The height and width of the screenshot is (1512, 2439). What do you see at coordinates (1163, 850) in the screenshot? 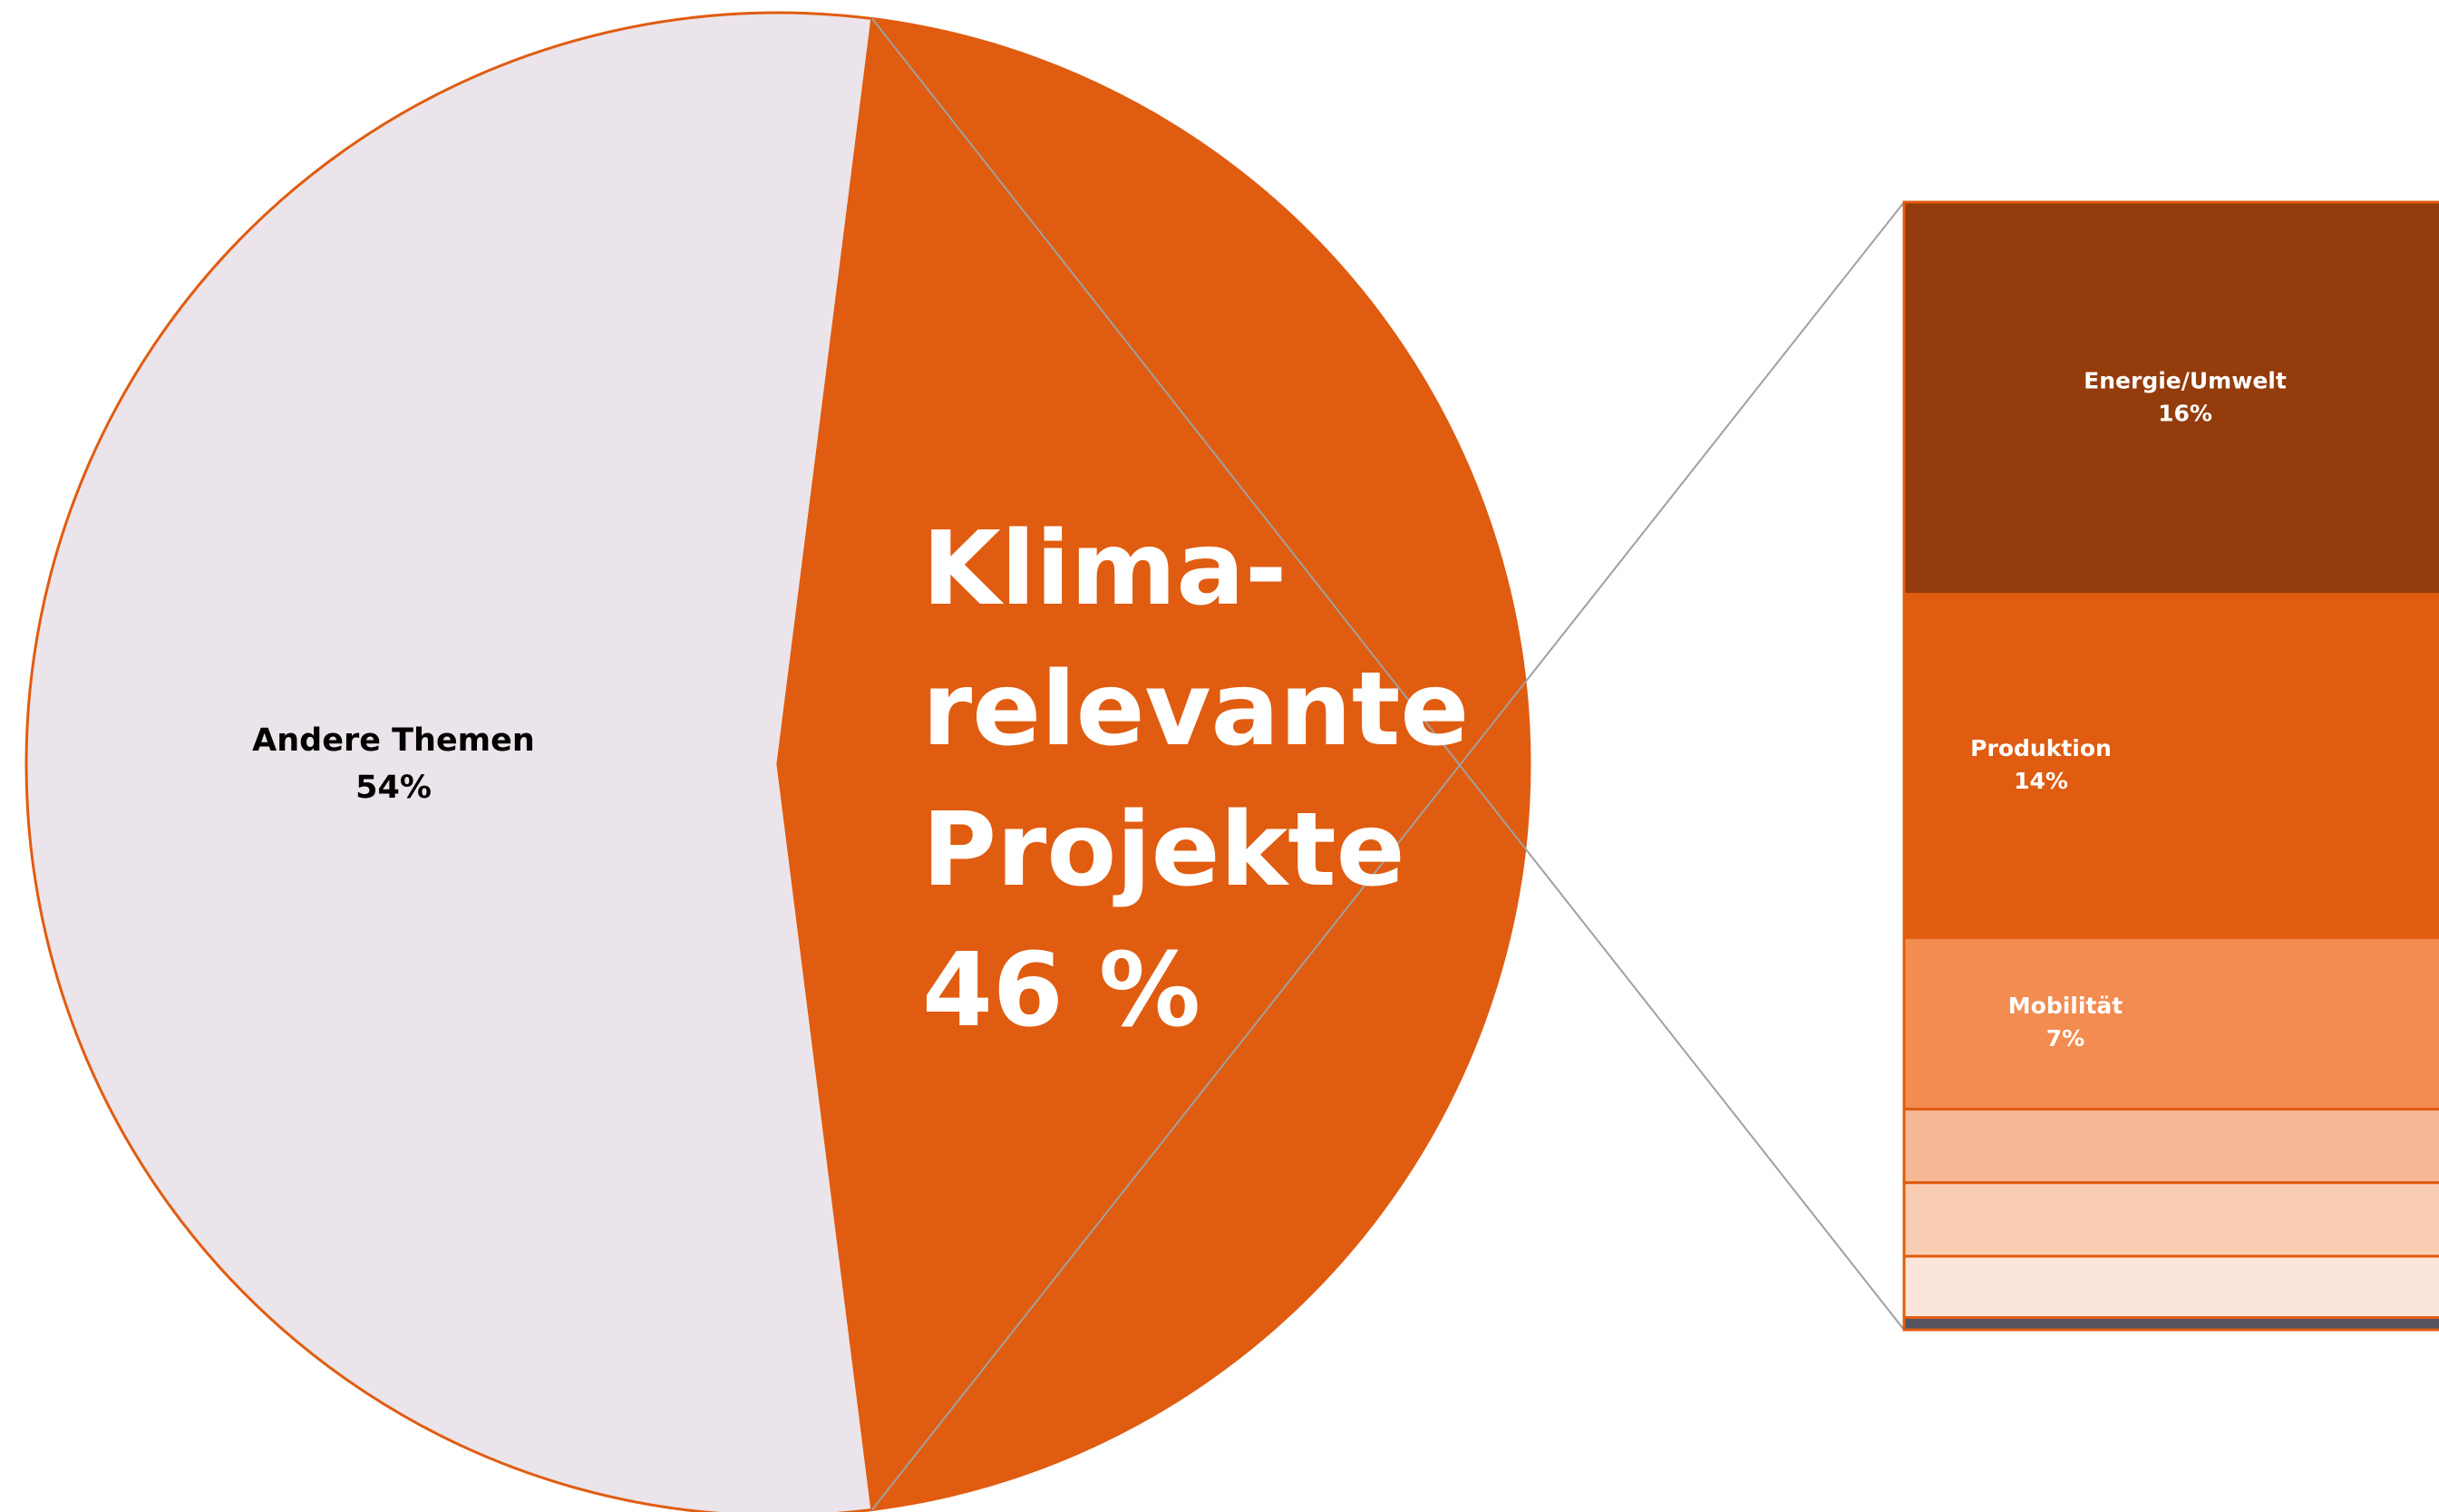
I see `label-line: Projekte` at bounding box center [1163, 850].